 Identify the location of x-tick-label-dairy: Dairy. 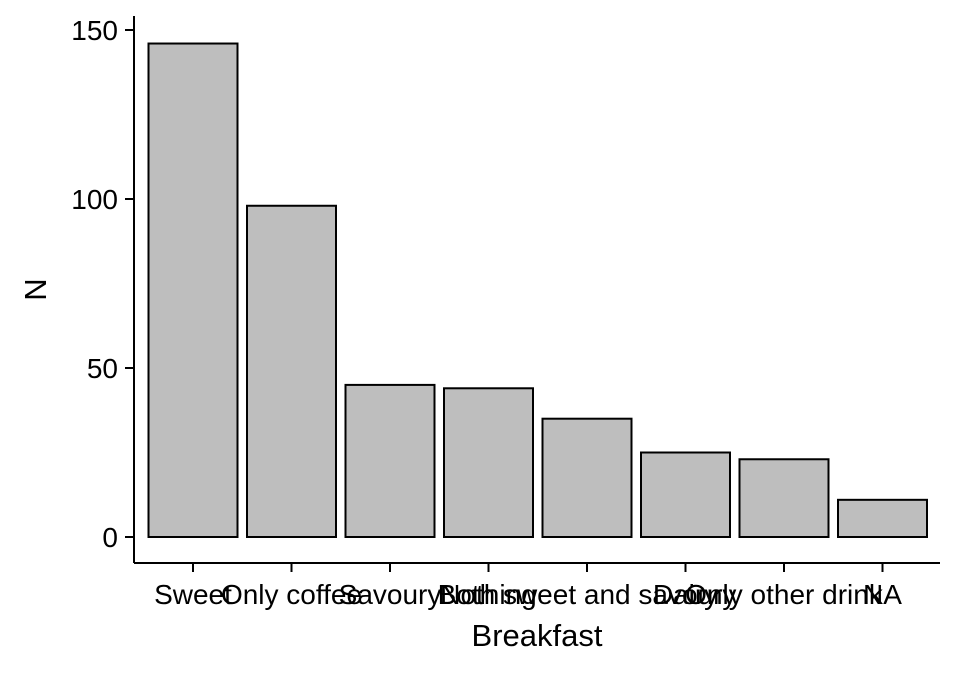
(685, 594).